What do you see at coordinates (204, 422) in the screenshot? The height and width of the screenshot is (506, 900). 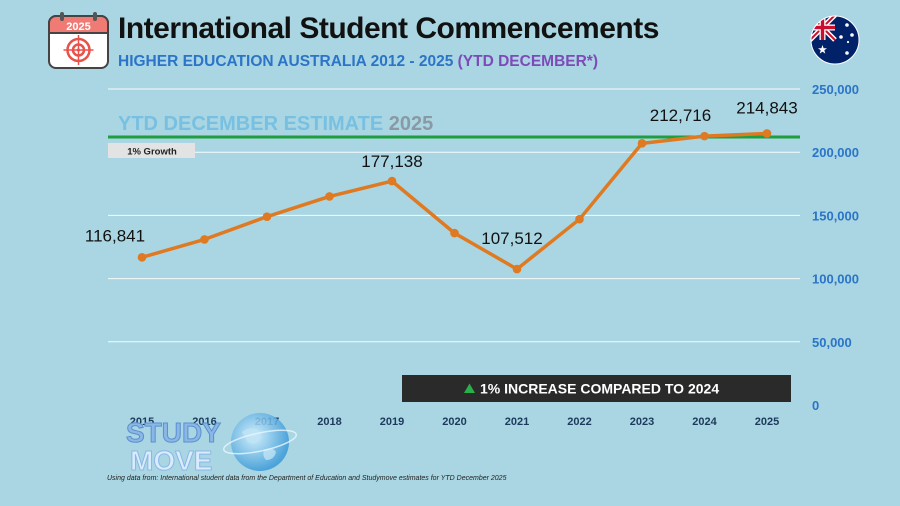 I see `x-tick-label: 2016` at bounding box center [204, 422].